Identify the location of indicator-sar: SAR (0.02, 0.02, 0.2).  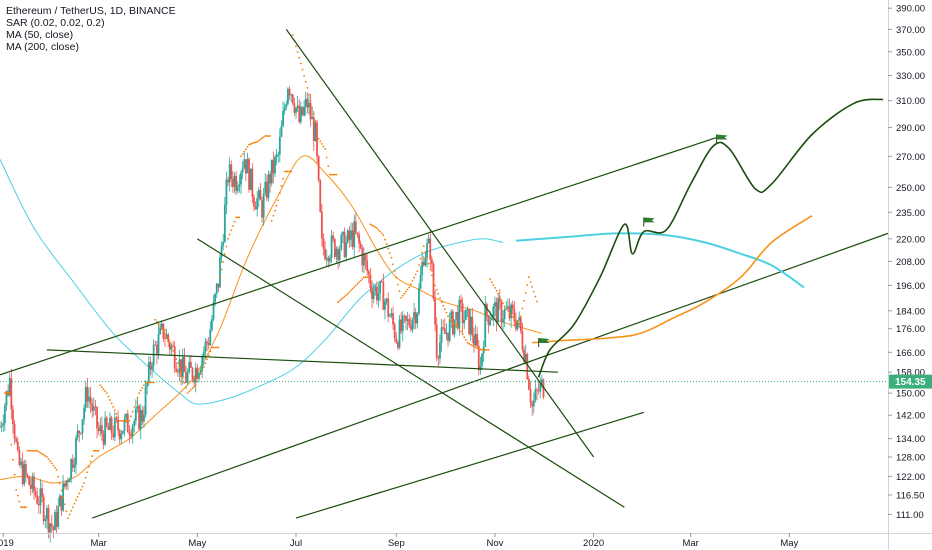
(55, 23).